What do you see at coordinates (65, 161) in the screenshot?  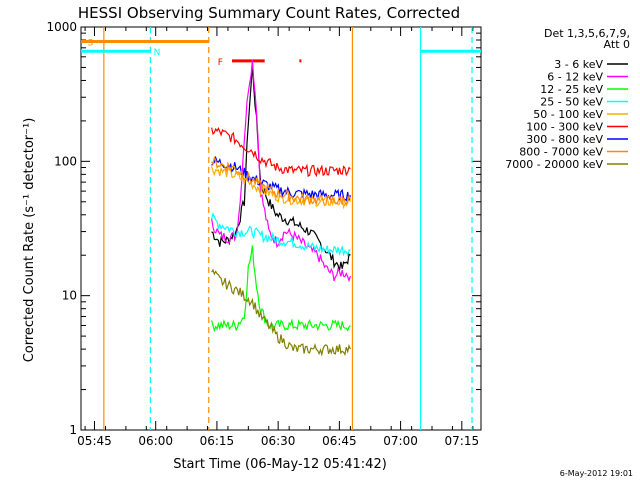 I see `y-tick-label: 100` at bounding box center [65, 161].